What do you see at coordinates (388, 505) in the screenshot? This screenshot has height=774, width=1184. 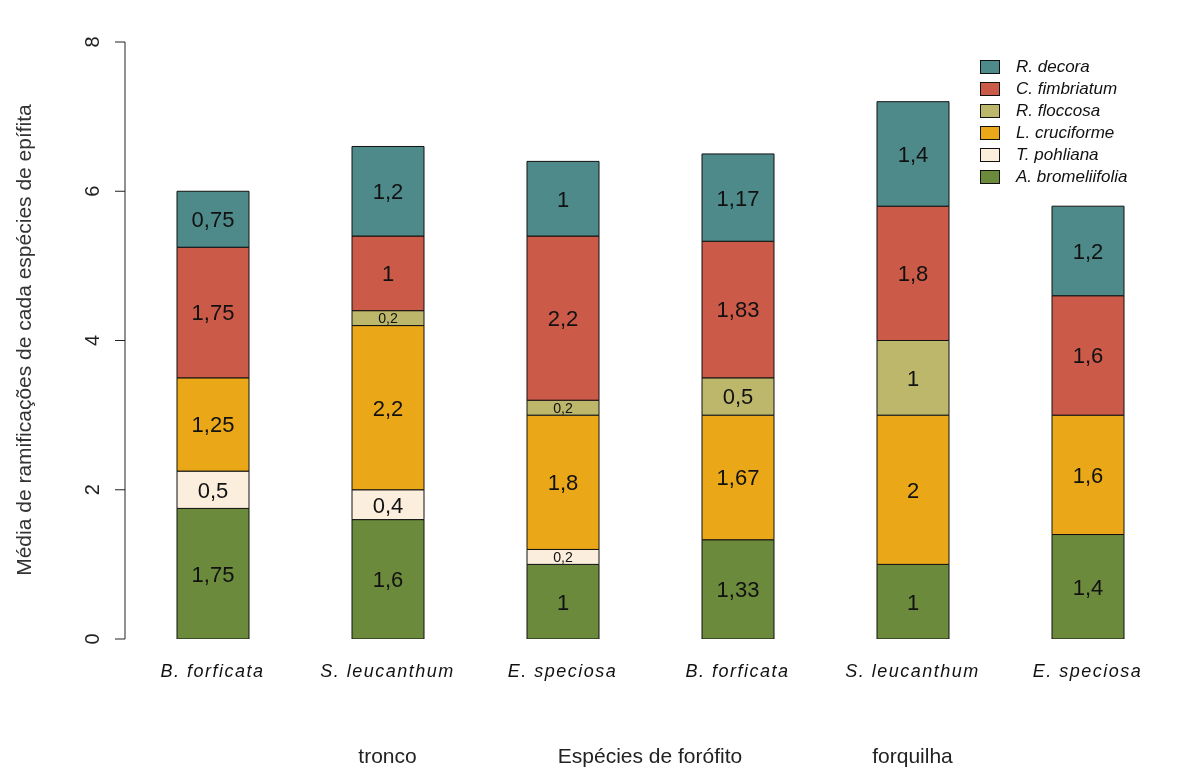 I see `data-label: 0,4` at bounding box center [388, 505].